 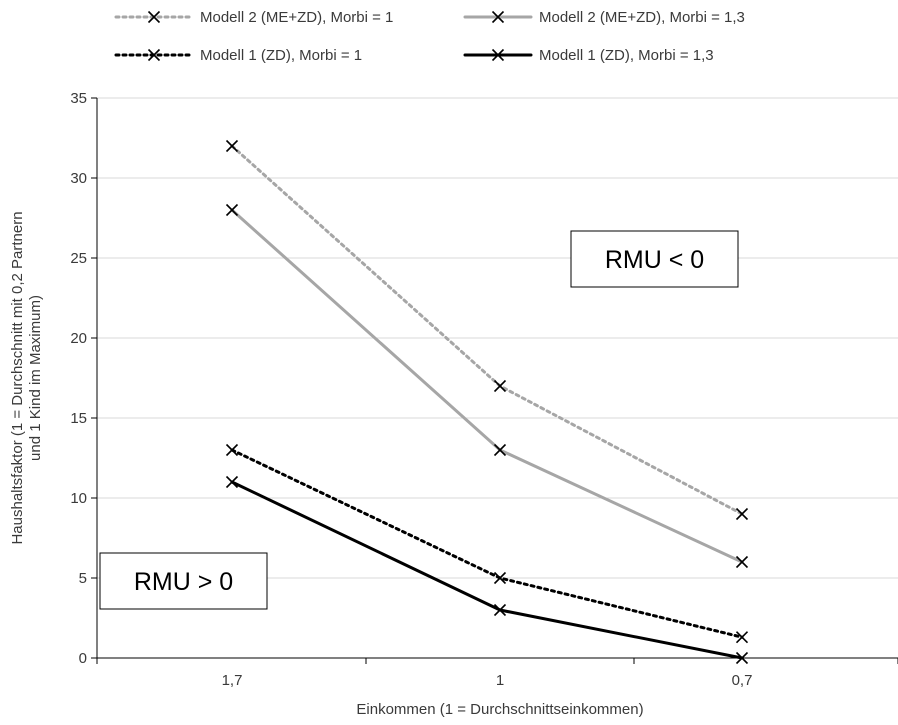 I want to click on annotation-rmu-negative: RMU < 0, so click(x=654, y=259).